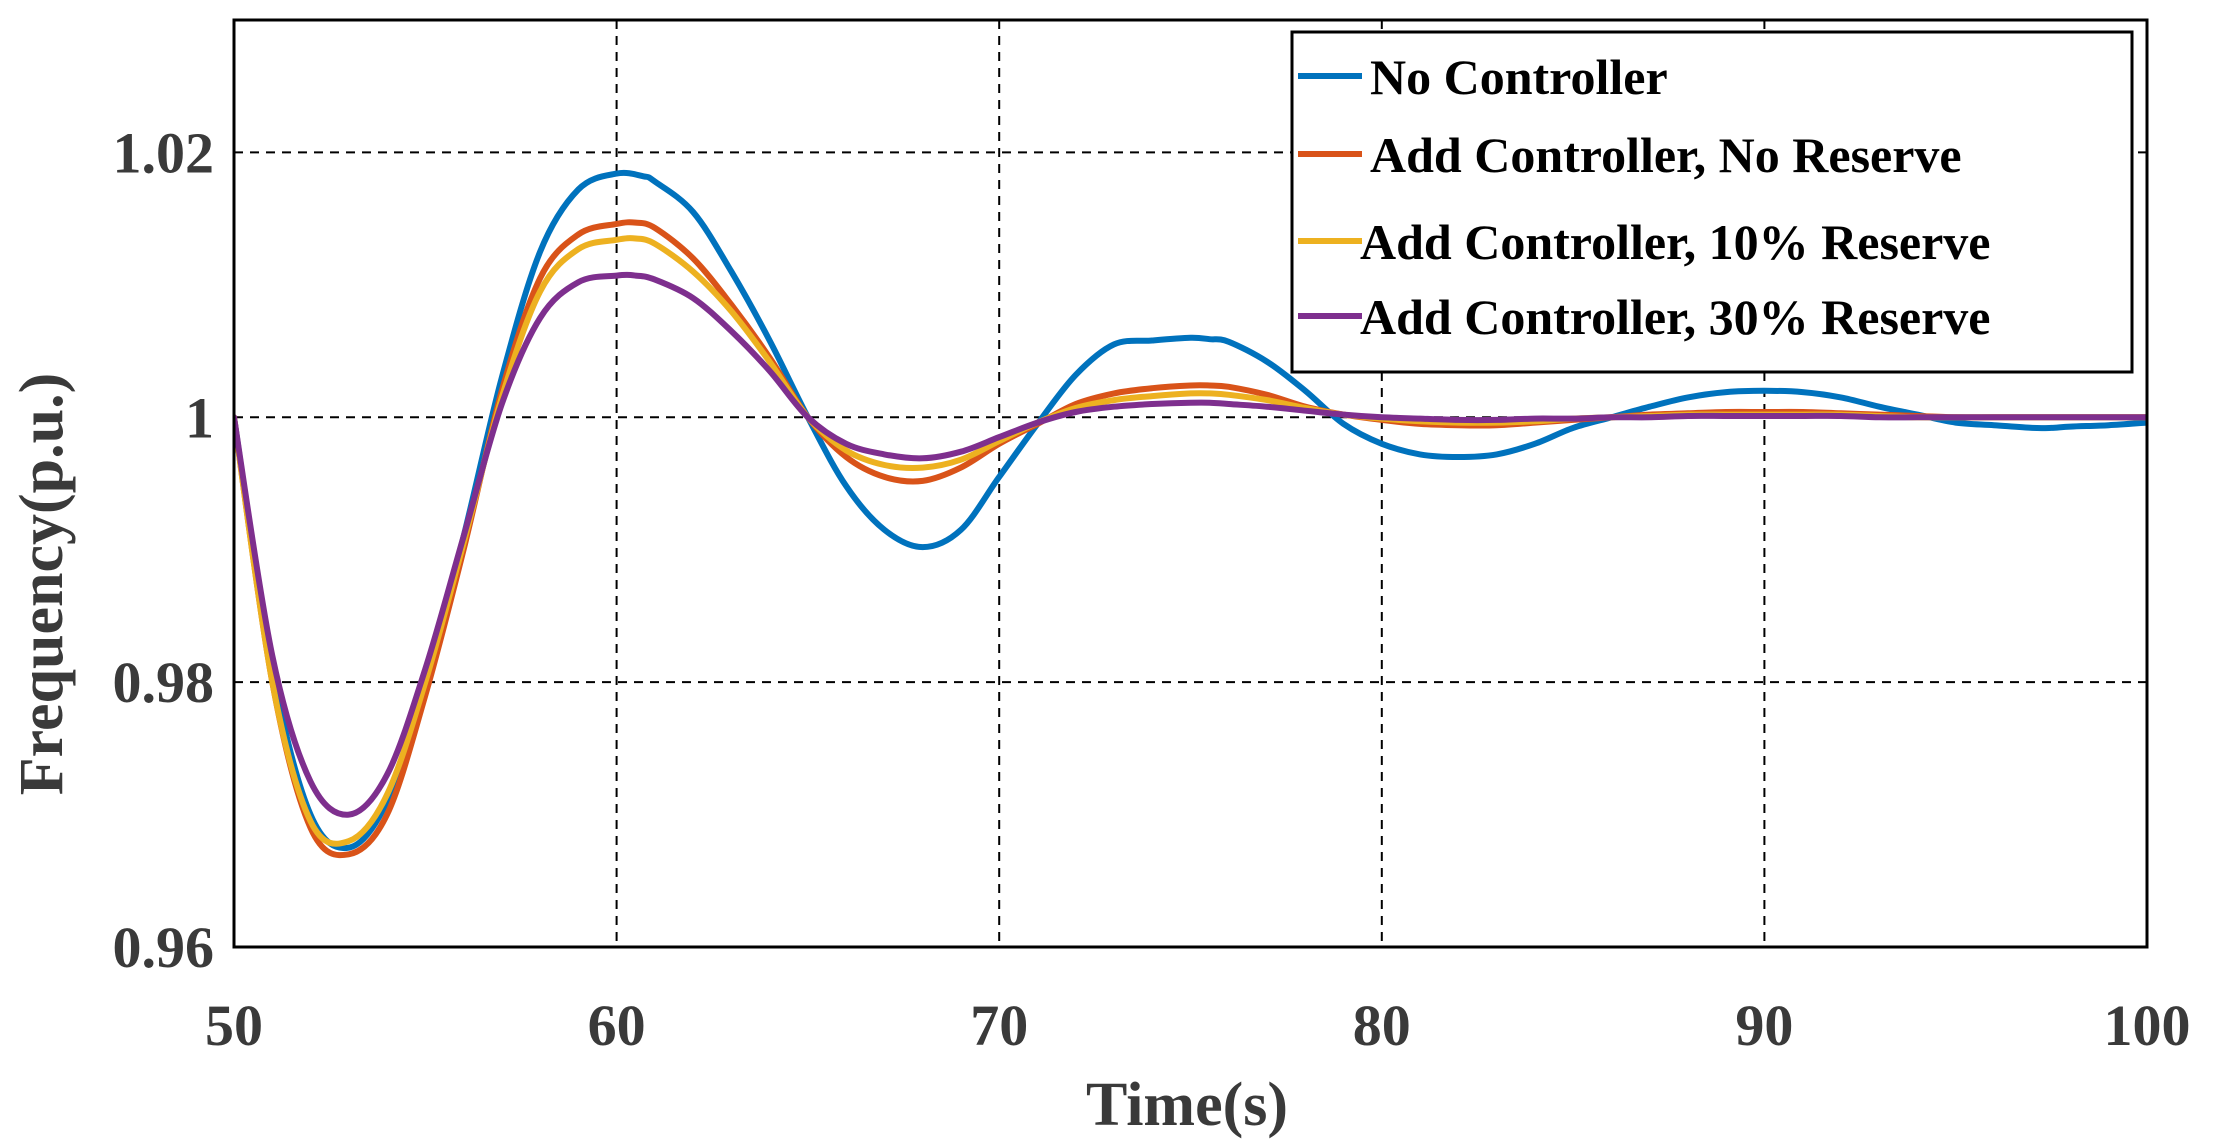 Image resolution: width=2226 pixels, height=1146 pixels. Describe the element at coordinates (199, 417) in the screenshot. I see `y-tick-label: 1` at that location.